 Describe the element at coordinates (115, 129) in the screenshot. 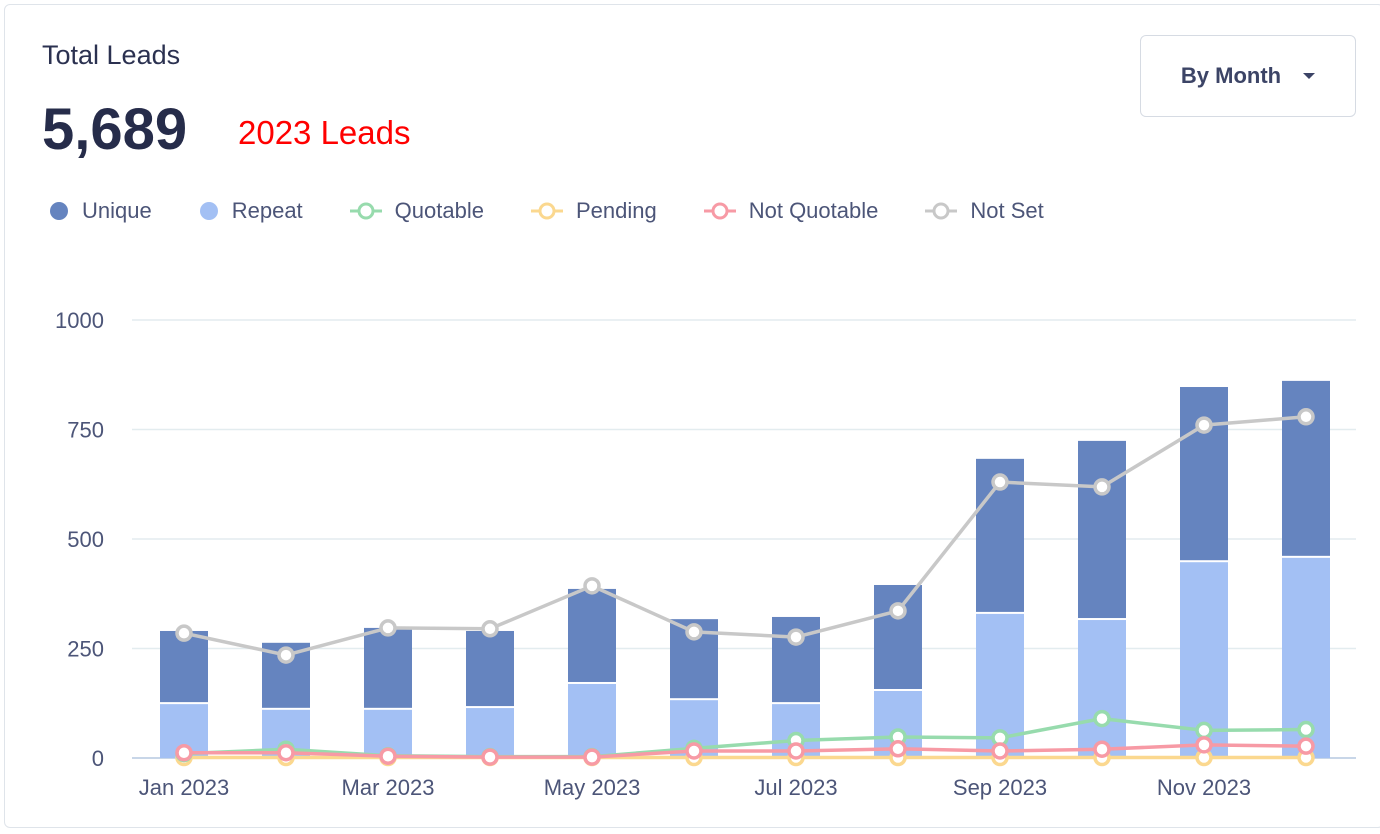

I see `total-count: 5,689` at that location.